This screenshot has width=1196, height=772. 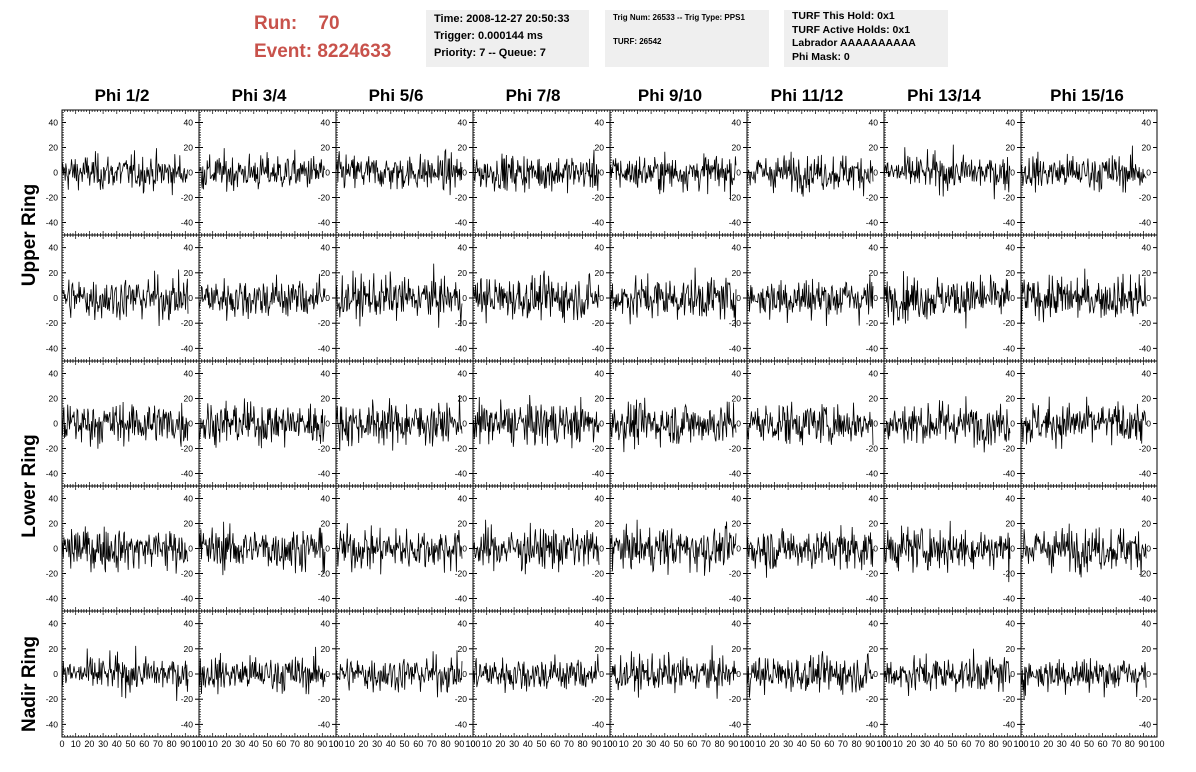 What do you see at coordinates (283, 51) in the screenshot?
I see `event-label: Event:` at bounding box center [283, 51].